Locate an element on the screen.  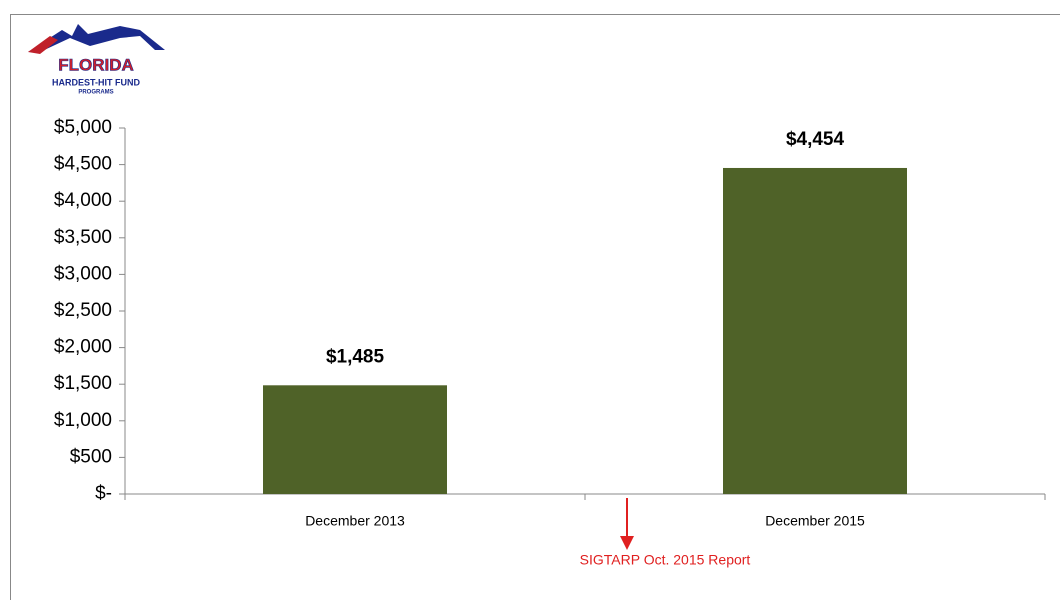
y-tick-label: $2,000 is located at coordinates (83, 347).